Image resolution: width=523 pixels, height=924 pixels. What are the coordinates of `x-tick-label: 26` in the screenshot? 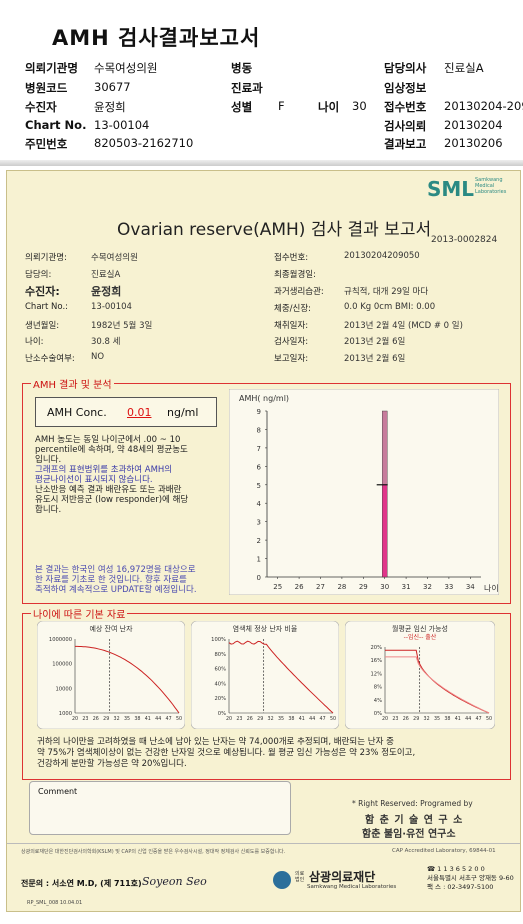 It's located at (96, 719).